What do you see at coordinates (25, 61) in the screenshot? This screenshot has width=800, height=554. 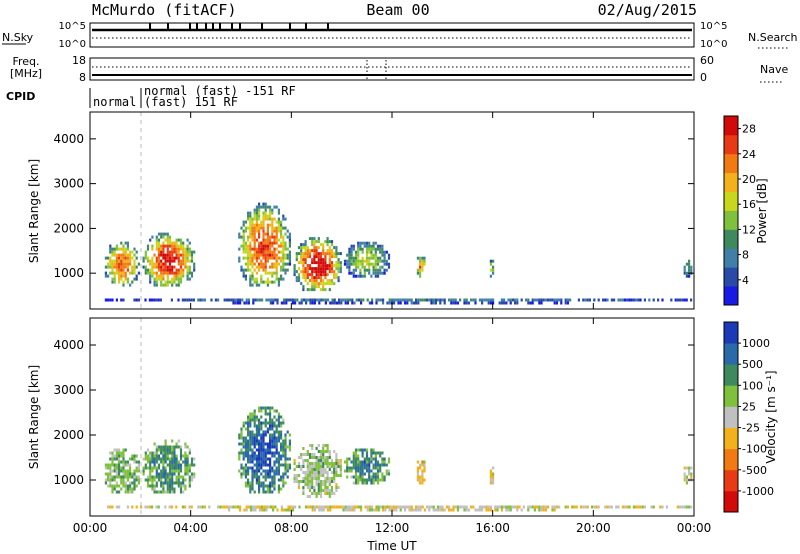 I see `freq-label: Freq.` at bounding box center [25, 61].